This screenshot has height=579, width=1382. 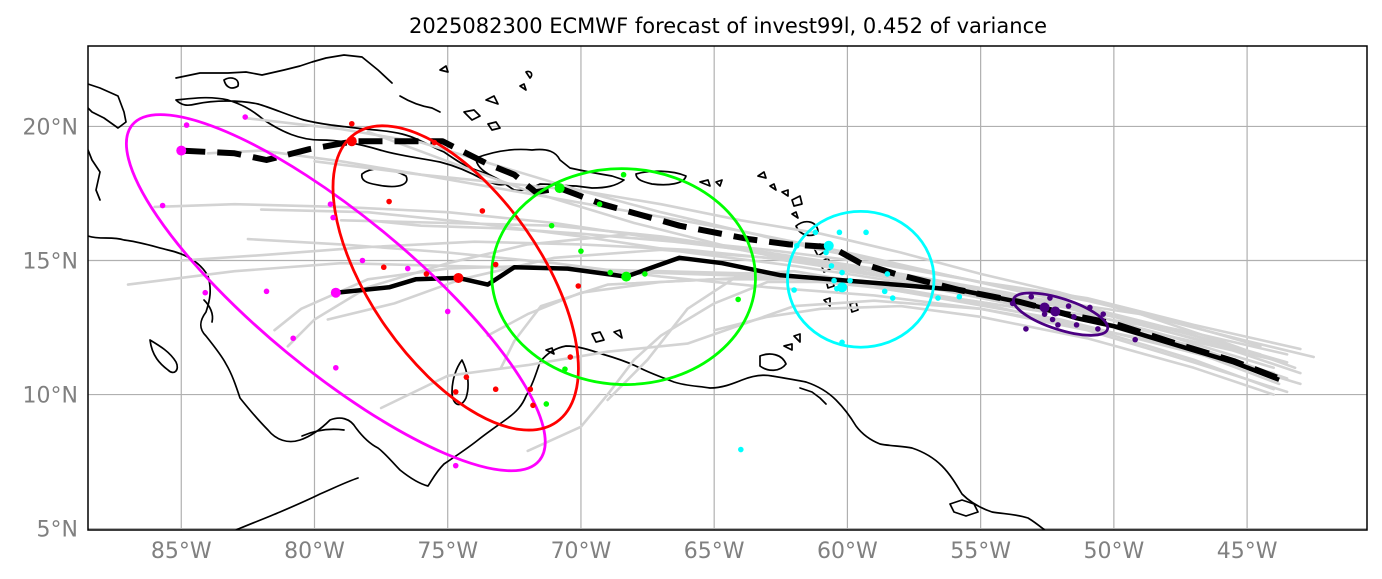 I want to click on coast-florida, so click(x=107, y=106).